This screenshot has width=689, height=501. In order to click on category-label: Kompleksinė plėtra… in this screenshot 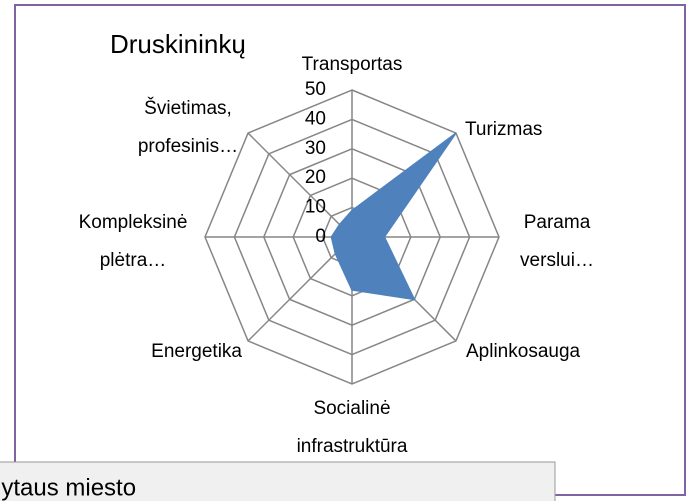, I will do `click(133, 241)`.